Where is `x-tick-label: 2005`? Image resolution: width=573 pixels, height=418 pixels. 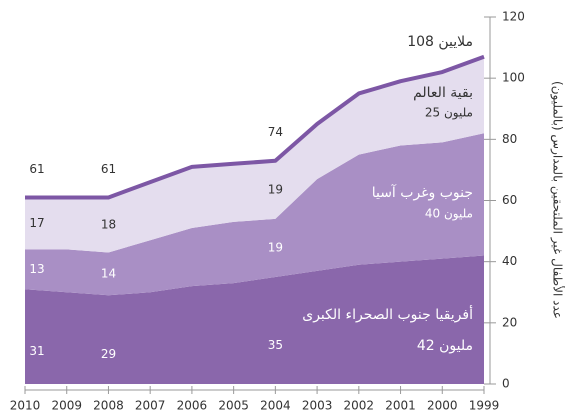 x-tick-label: 2005 is located at coordinates (233, 406).